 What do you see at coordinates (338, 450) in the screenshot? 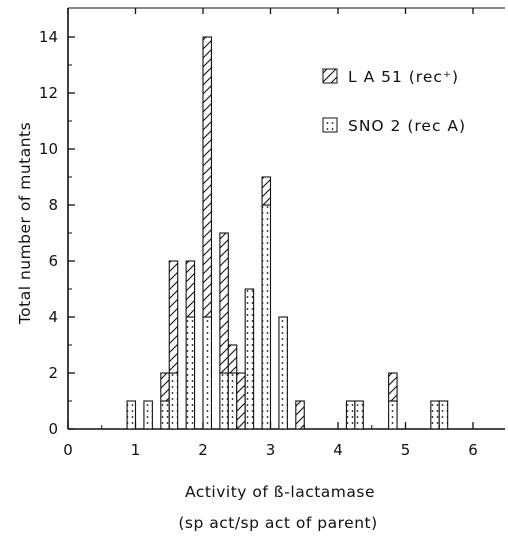
I see `x-tick-label: 4` at bounding box center [338, 450].